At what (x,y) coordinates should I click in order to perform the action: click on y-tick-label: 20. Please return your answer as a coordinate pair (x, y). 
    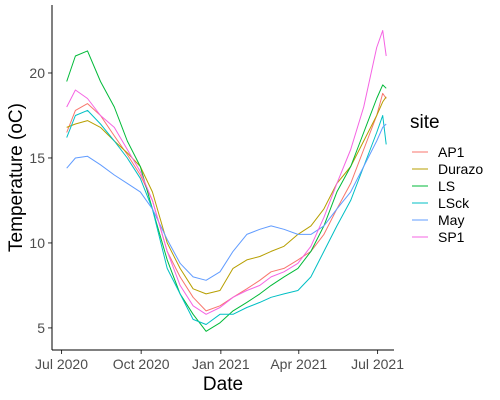
    Looking at the image, I should click on (37, 73).